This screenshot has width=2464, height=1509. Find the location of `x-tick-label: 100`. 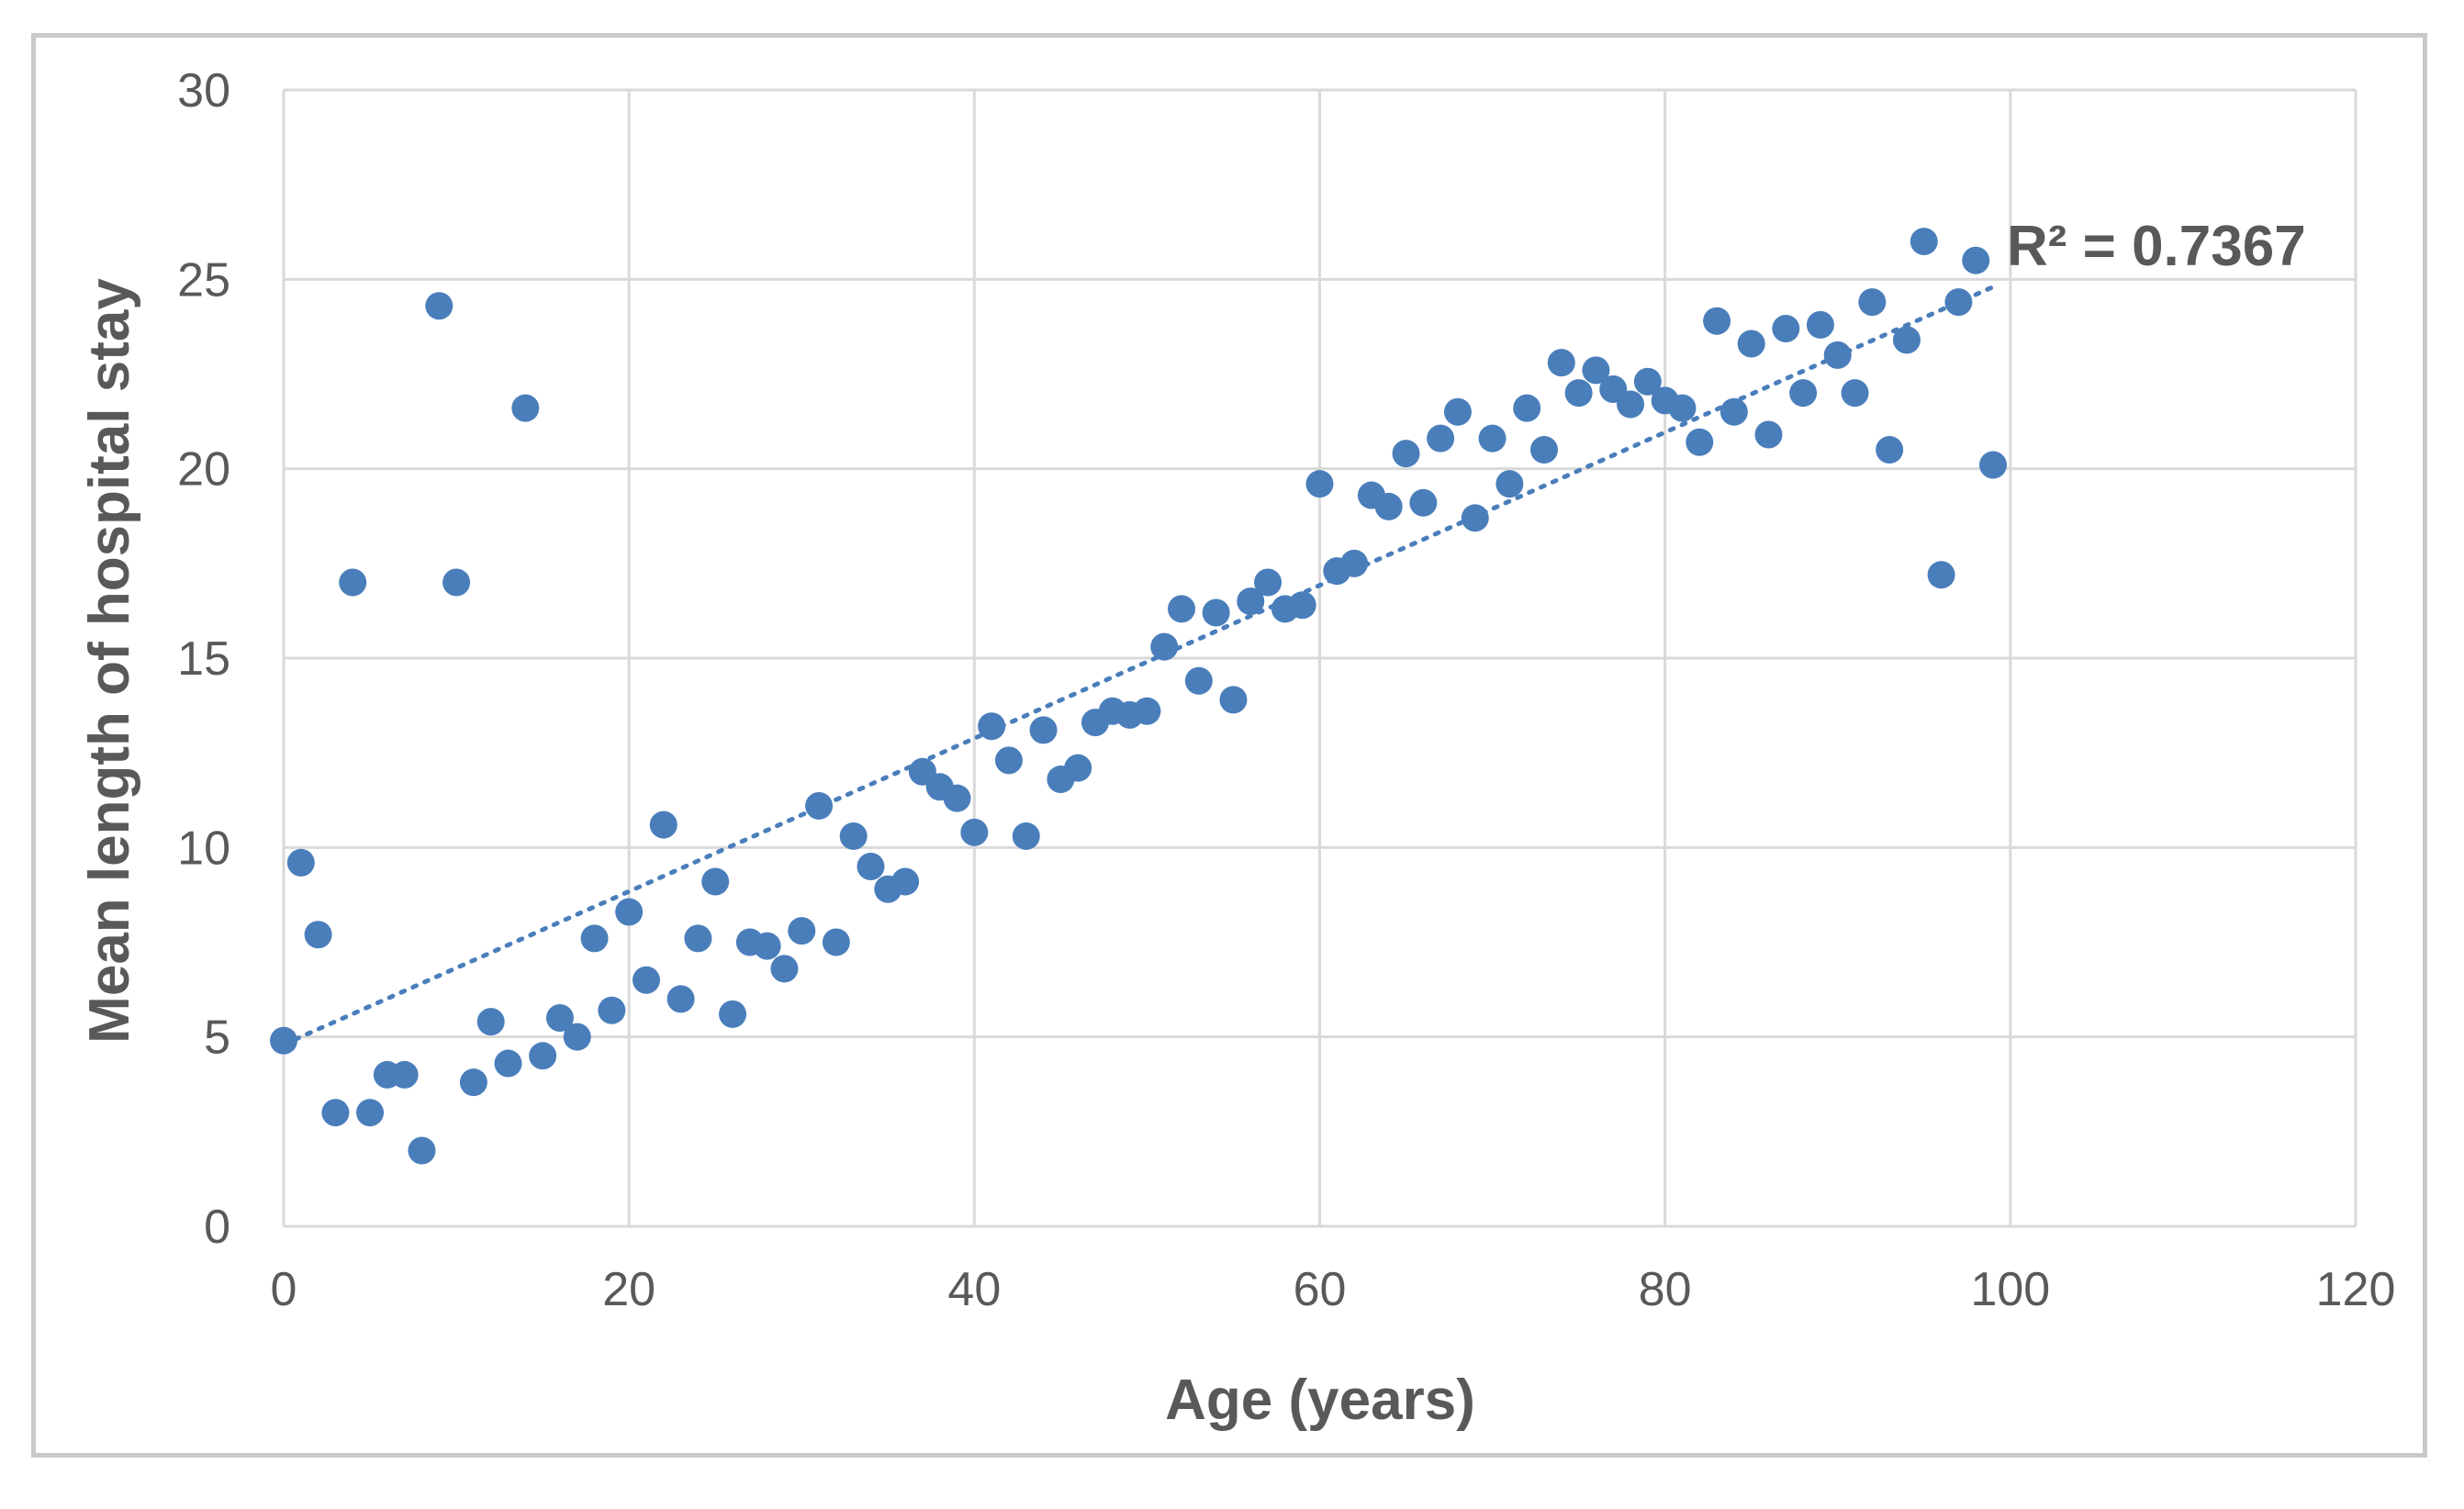

x-tick-label: 100 is located at coordinates (2010, 1289).